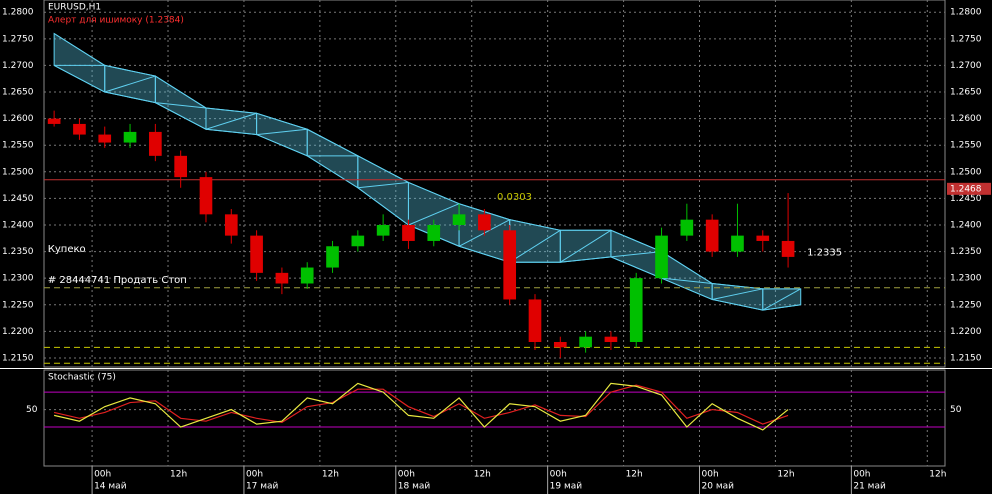  What do you see at coordinates (117, 280) in the screenshot?
I see `annotation: # 28444741 Продать Стоп` at bounding box center [117, 280].